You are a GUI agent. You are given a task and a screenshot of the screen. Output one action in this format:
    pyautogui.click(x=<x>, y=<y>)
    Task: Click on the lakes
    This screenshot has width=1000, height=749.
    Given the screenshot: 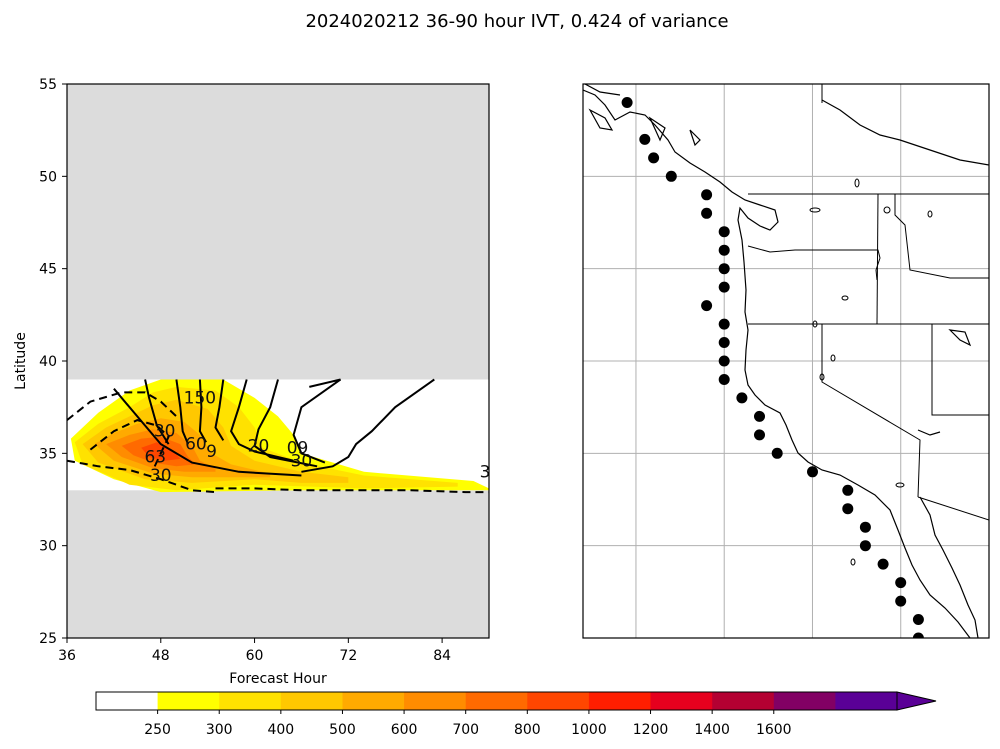 What is the action you would take?
    pyautogui.click(x=871, y=372)
    